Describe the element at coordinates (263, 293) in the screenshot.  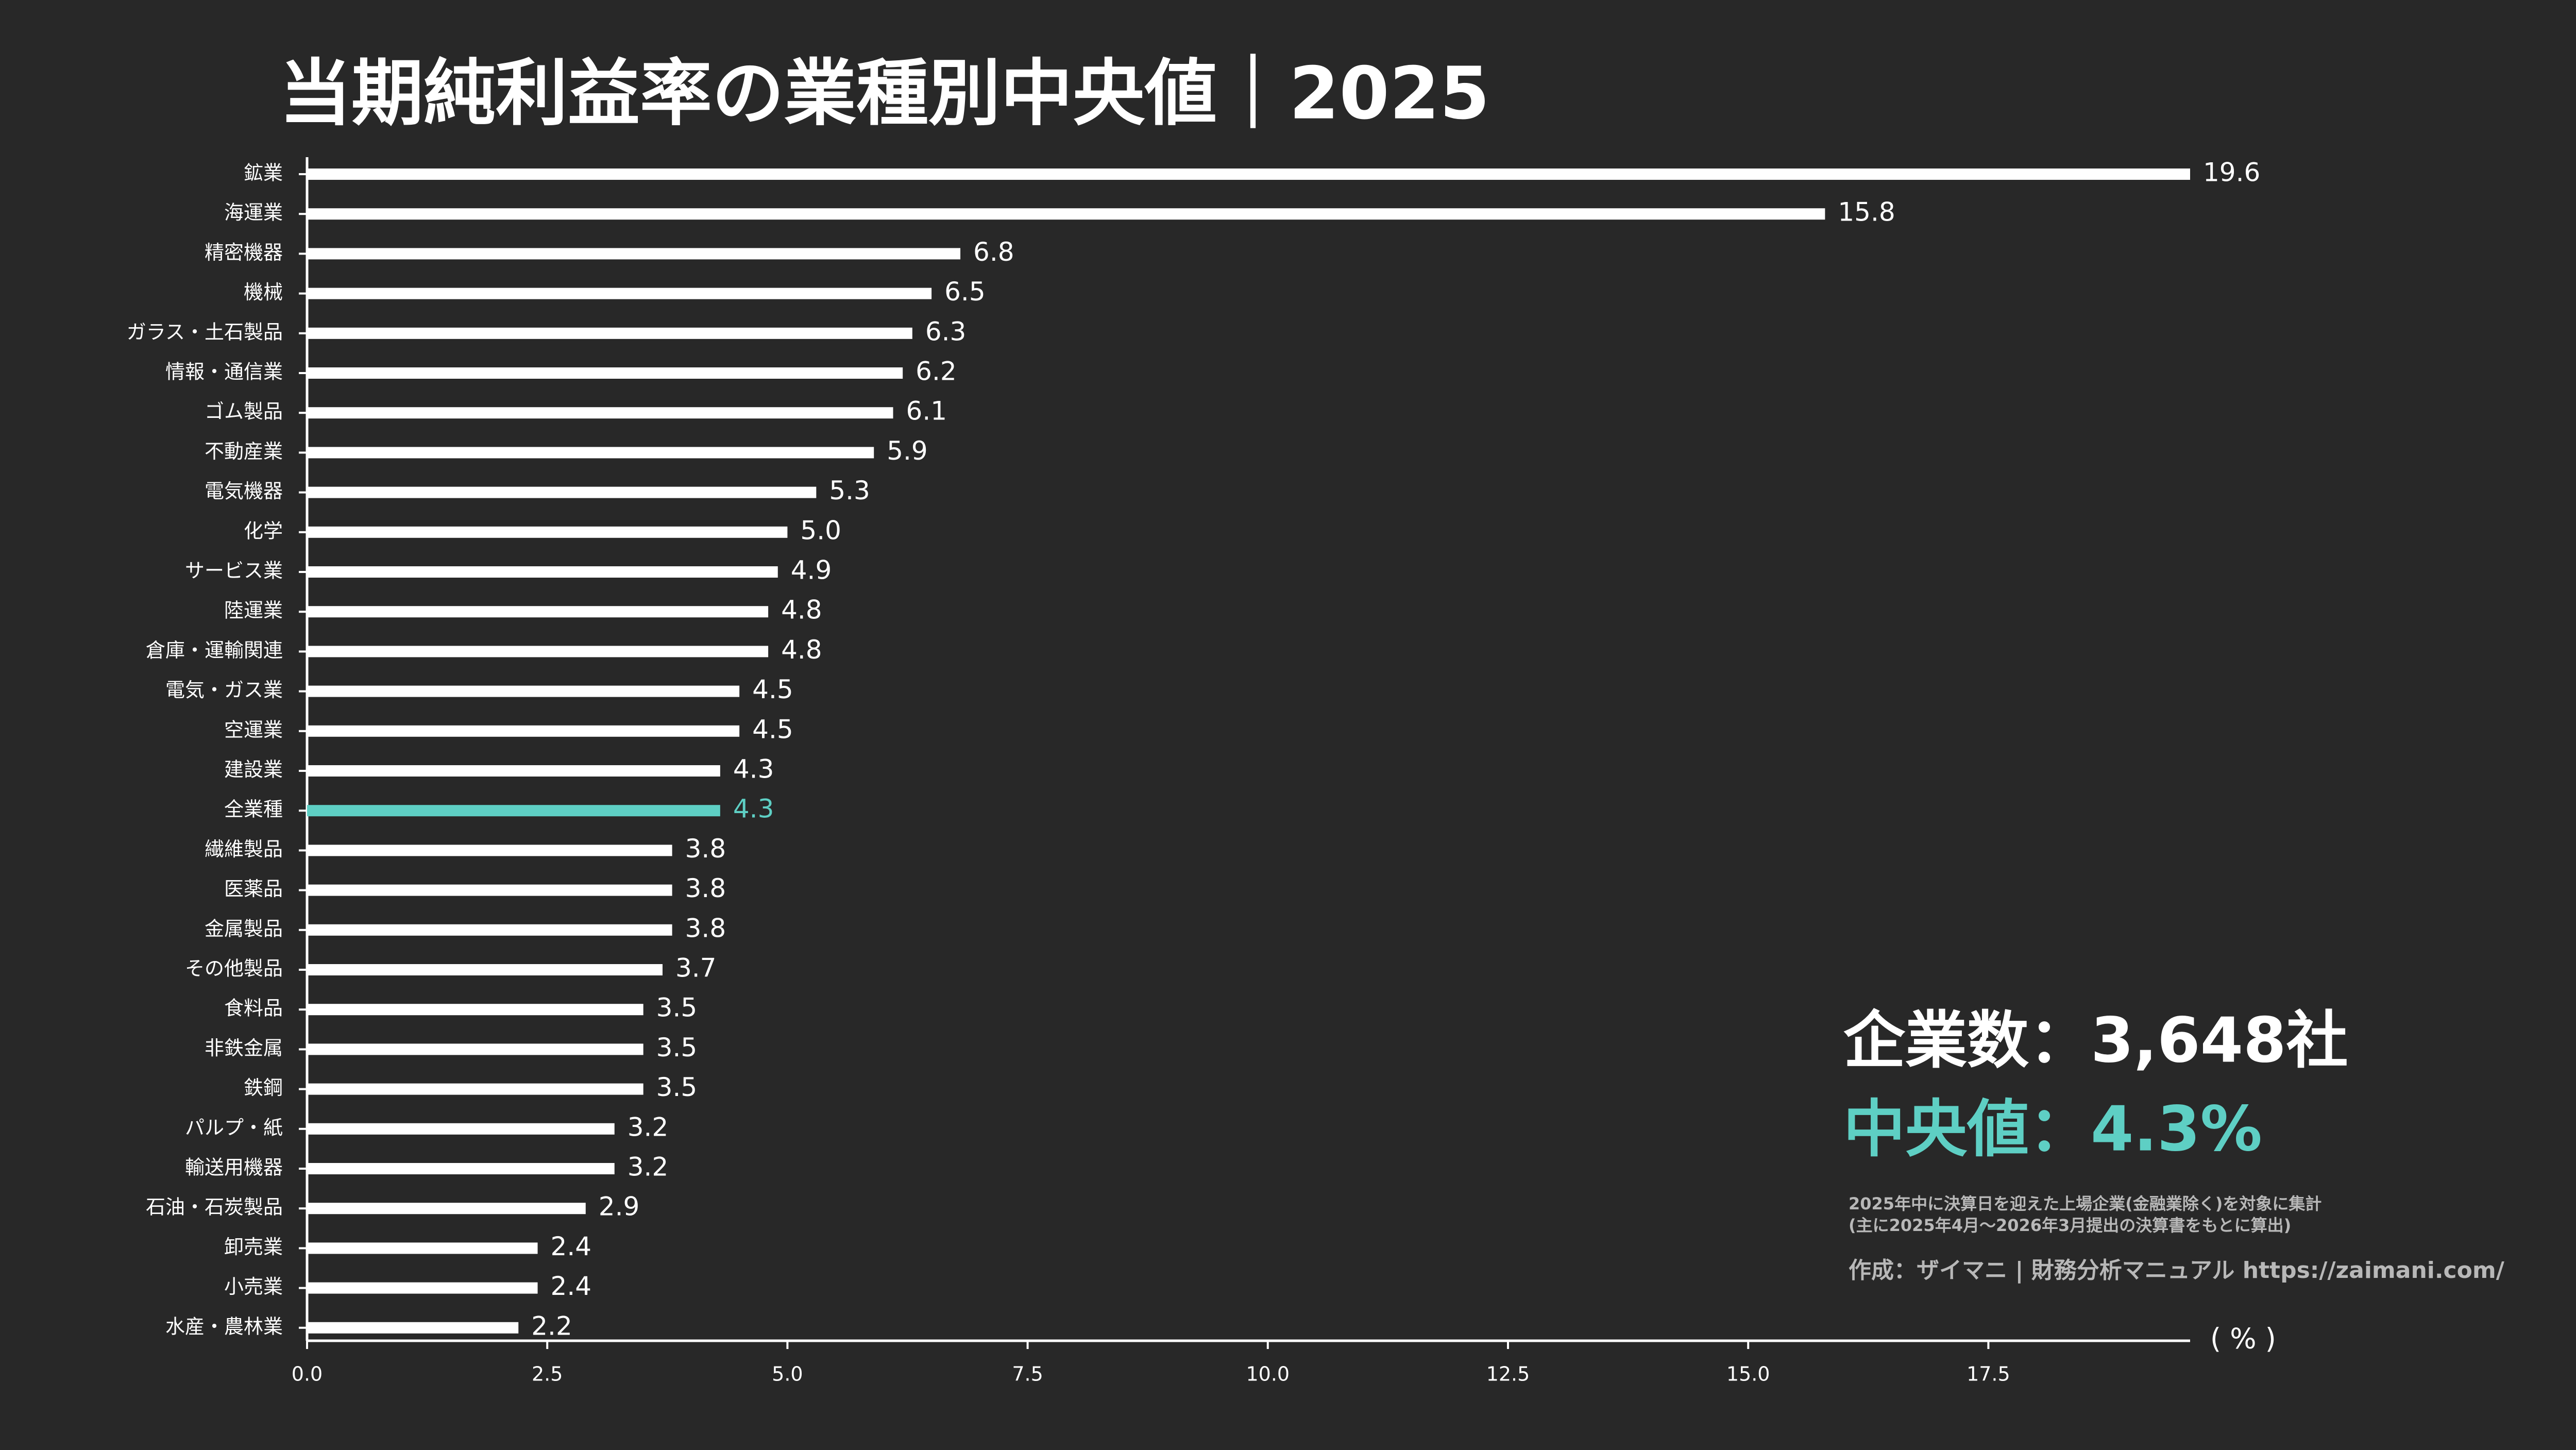
I see `y-tick-label: 機械` at that location.